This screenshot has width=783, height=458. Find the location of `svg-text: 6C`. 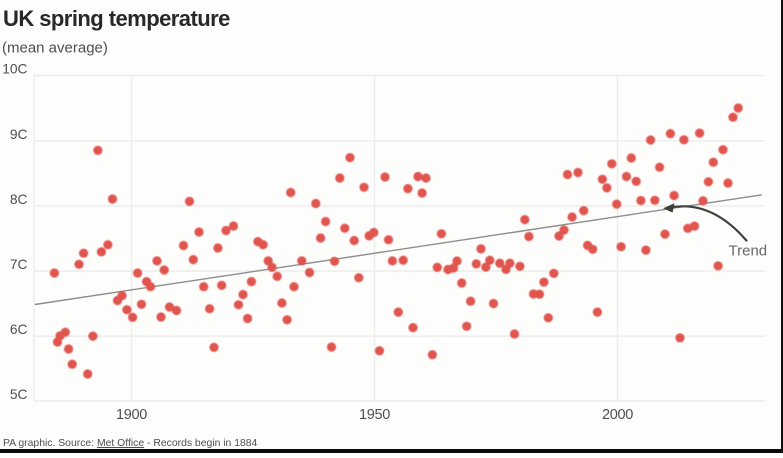

svg-text: 6C is located at coordinates (19, 329).